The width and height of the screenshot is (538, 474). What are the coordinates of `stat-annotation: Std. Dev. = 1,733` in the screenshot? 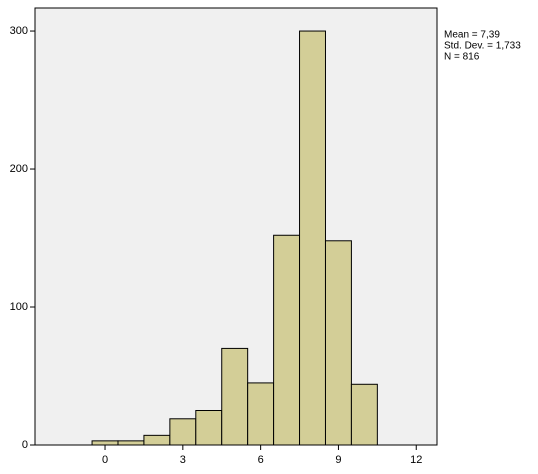 It's located at (482, 46).